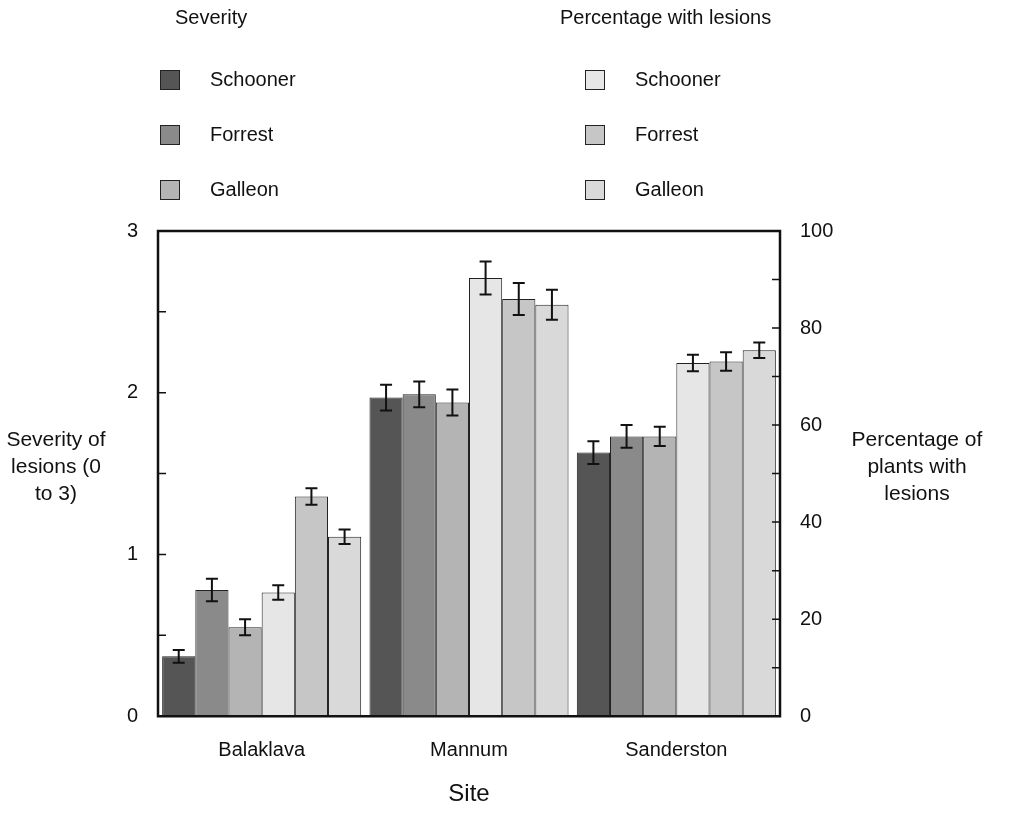  Describe the element at coordinates (806, 714) in the screenshot. I see `y2-tick-label: 0` at that location.